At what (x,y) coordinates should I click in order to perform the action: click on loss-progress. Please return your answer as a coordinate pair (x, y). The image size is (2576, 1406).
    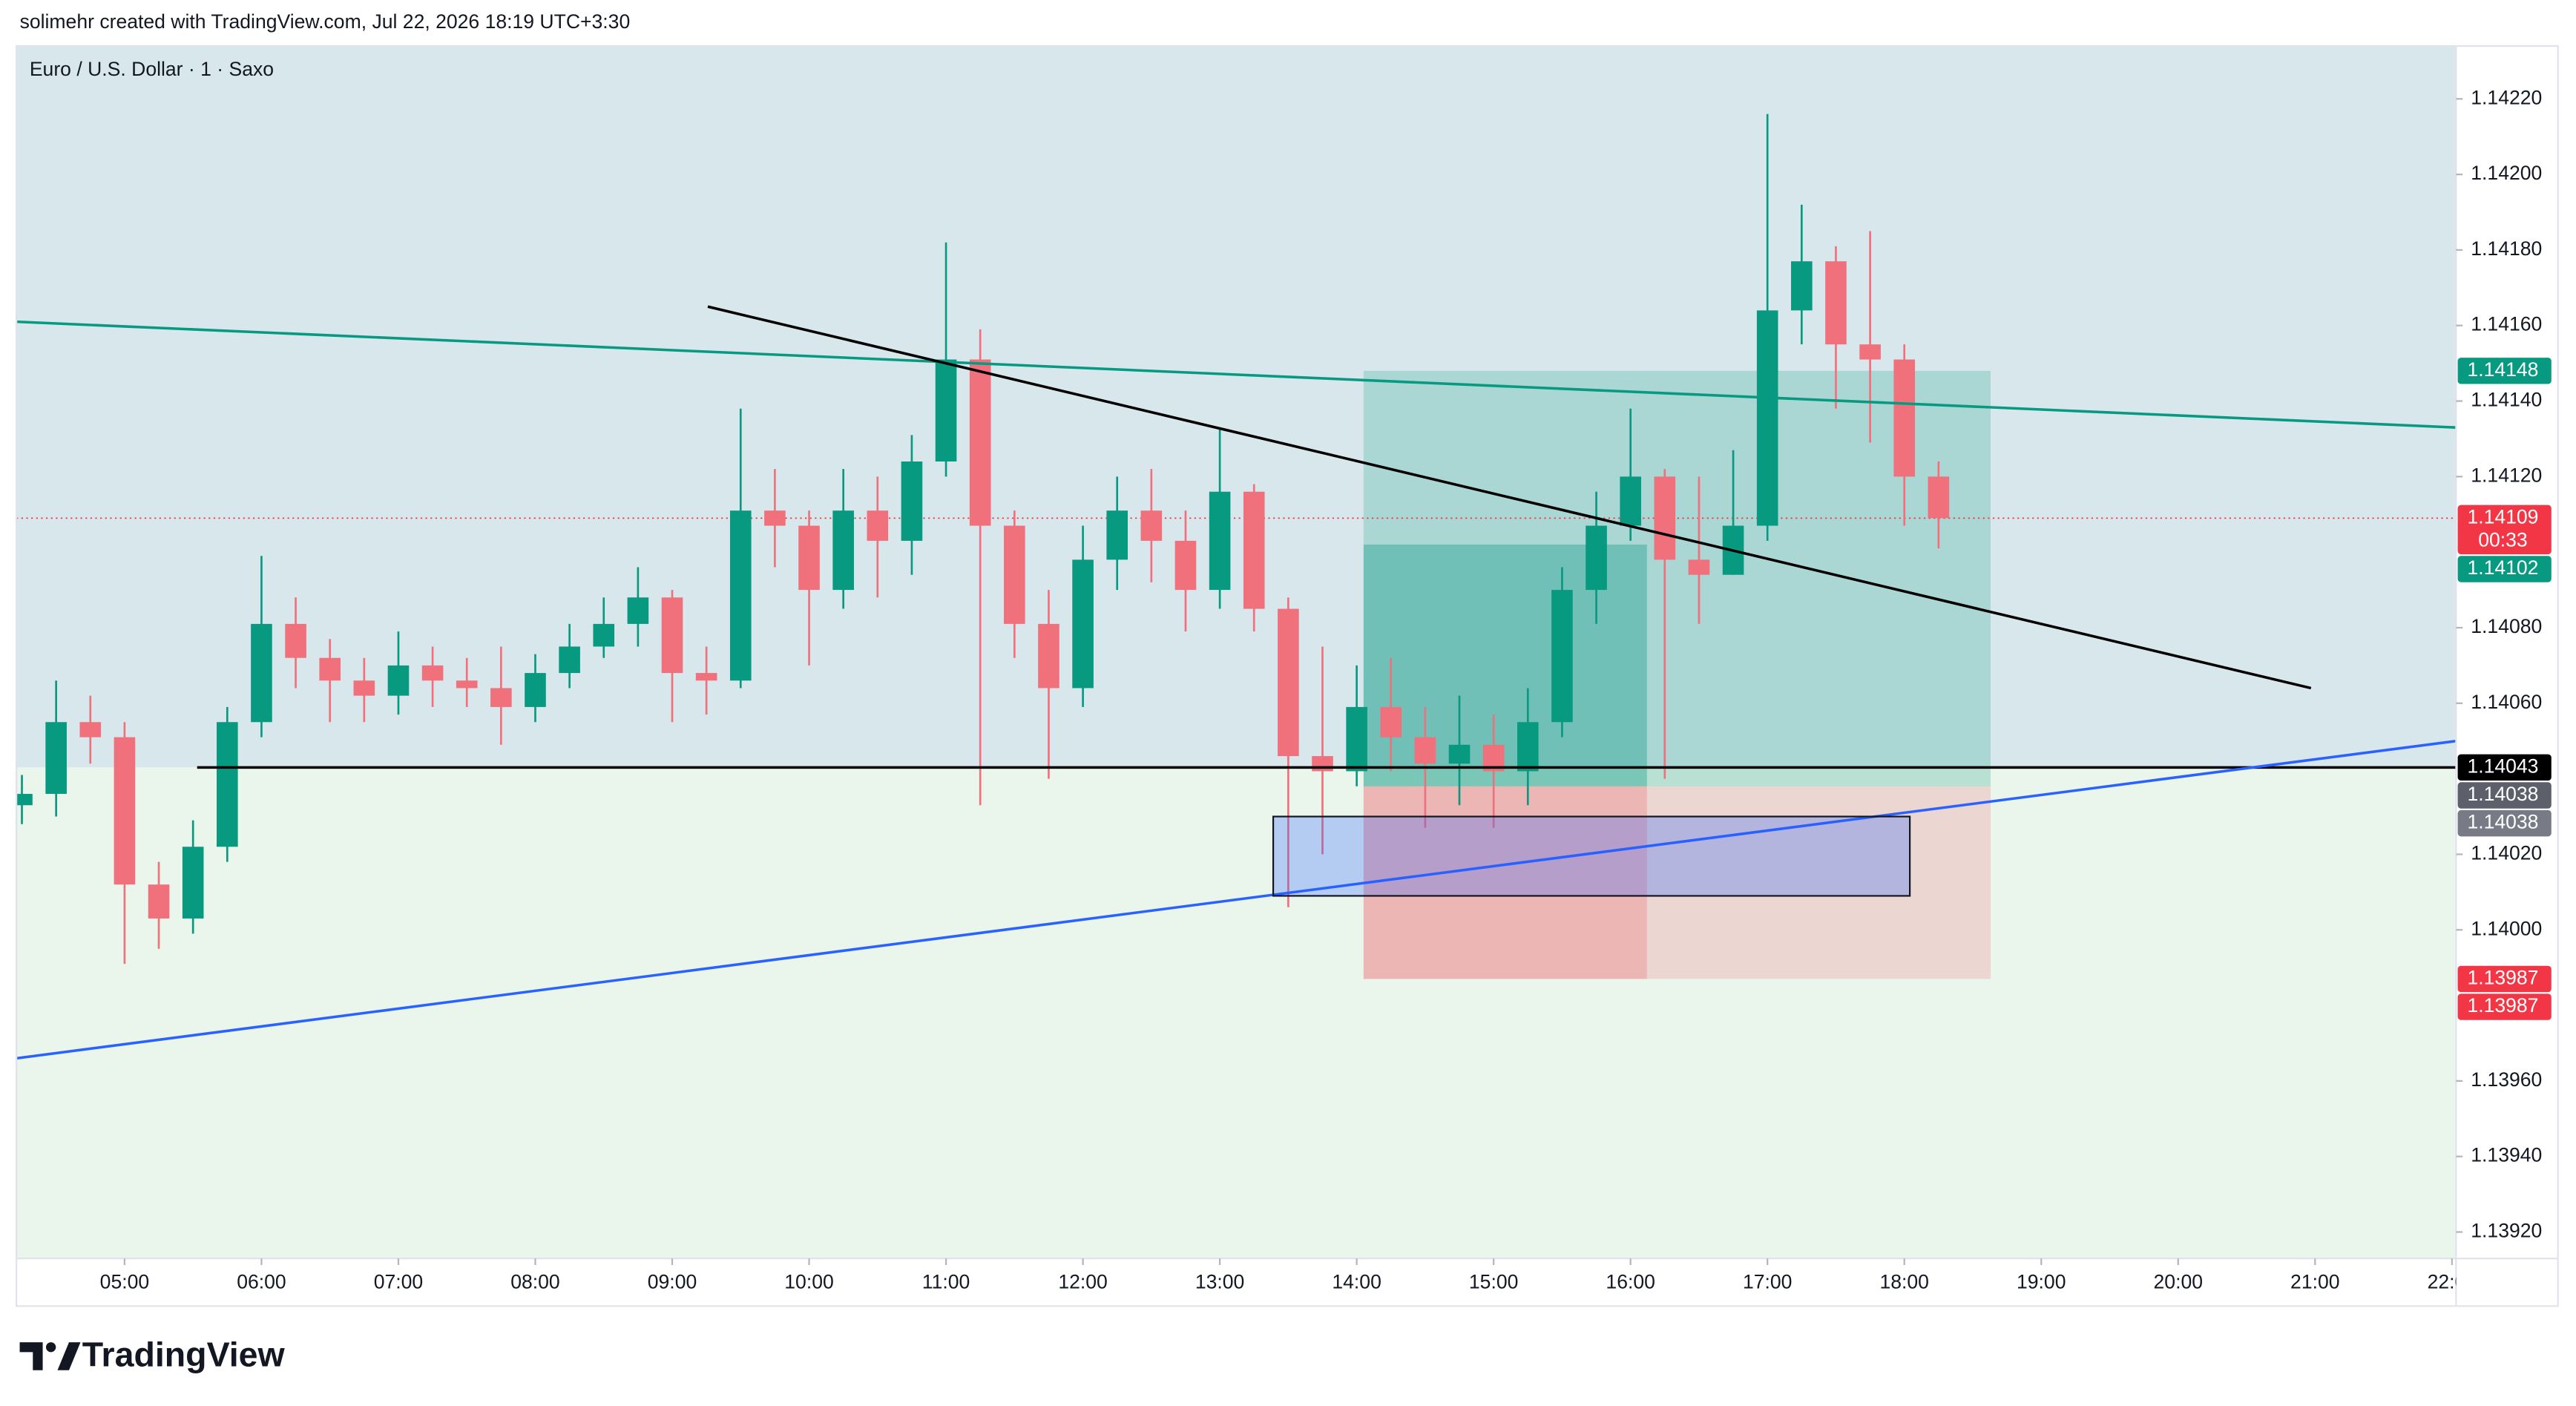
    Looking at the image, I should click on (1505, 882).